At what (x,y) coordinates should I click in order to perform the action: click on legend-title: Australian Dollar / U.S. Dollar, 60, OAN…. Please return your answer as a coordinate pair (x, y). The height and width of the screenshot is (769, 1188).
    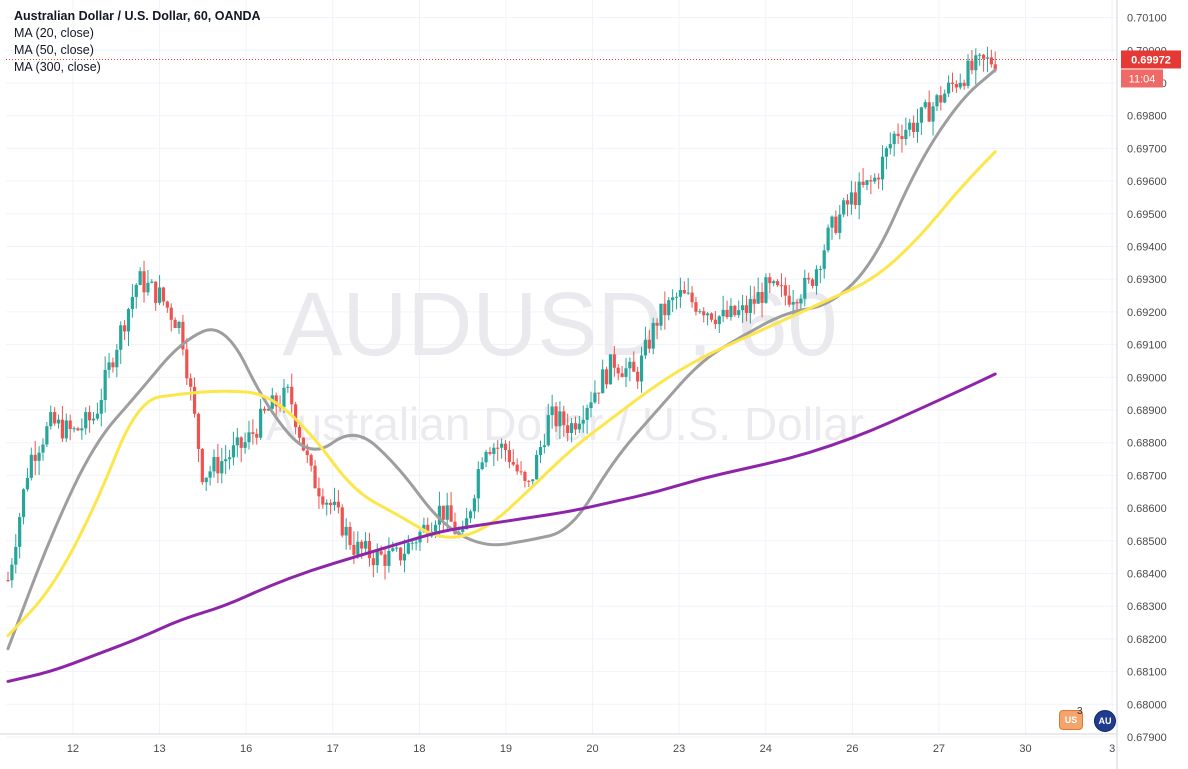
    Looking at the image, I should click on (137, 16).